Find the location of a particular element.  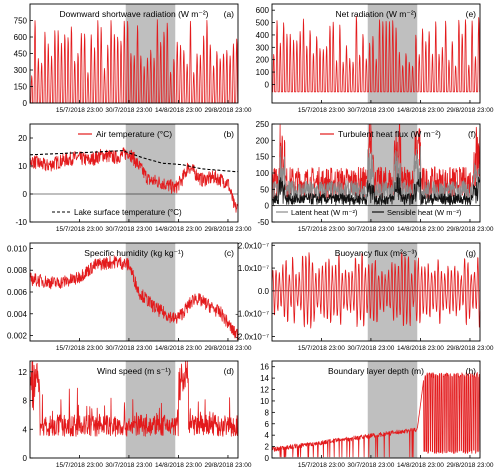

y-tick-label: 200 is located at coordinates (263, 60).